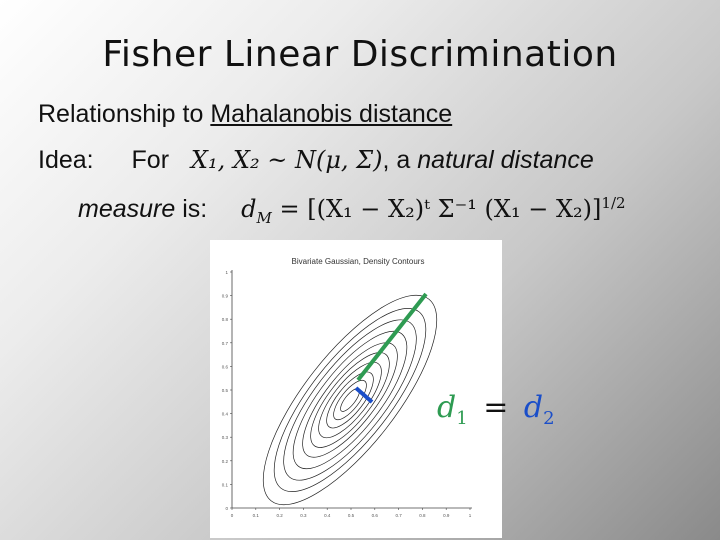  I want to click on density-contours, so click(350, 400).